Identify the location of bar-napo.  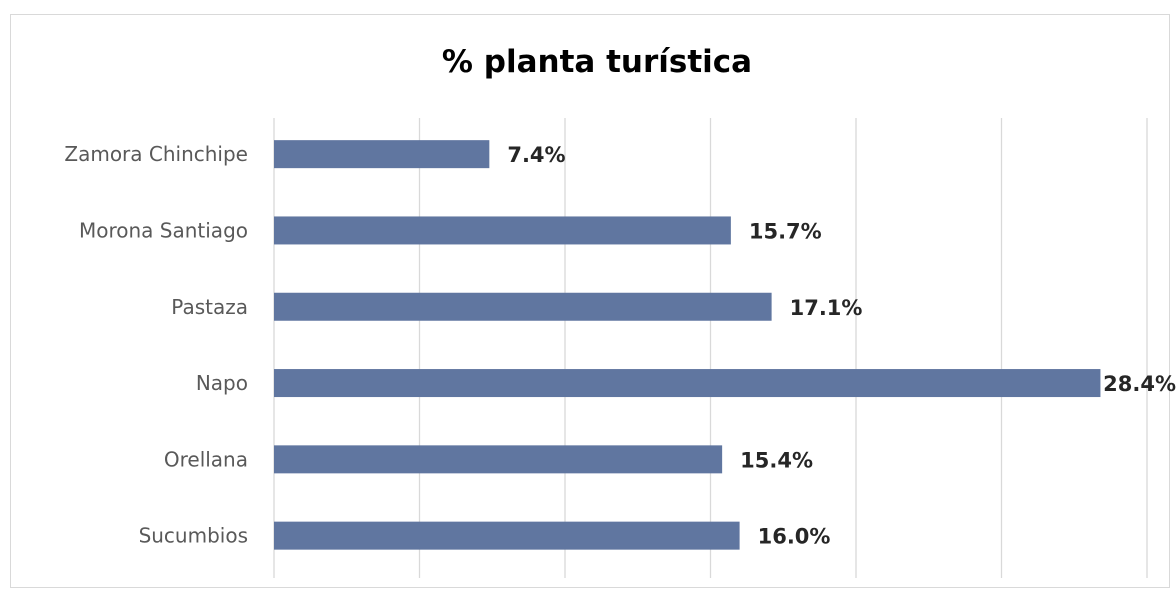
(687, 383).